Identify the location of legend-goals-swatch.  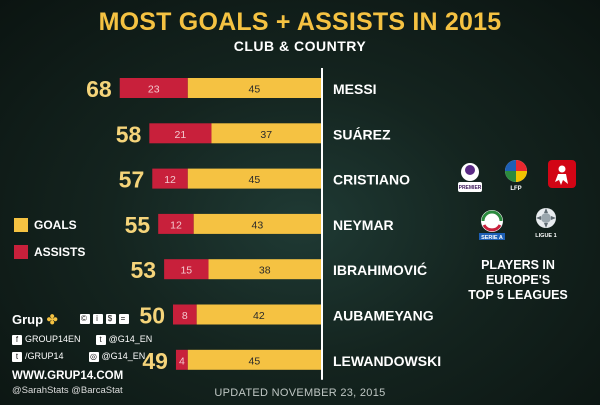
(21, 224).